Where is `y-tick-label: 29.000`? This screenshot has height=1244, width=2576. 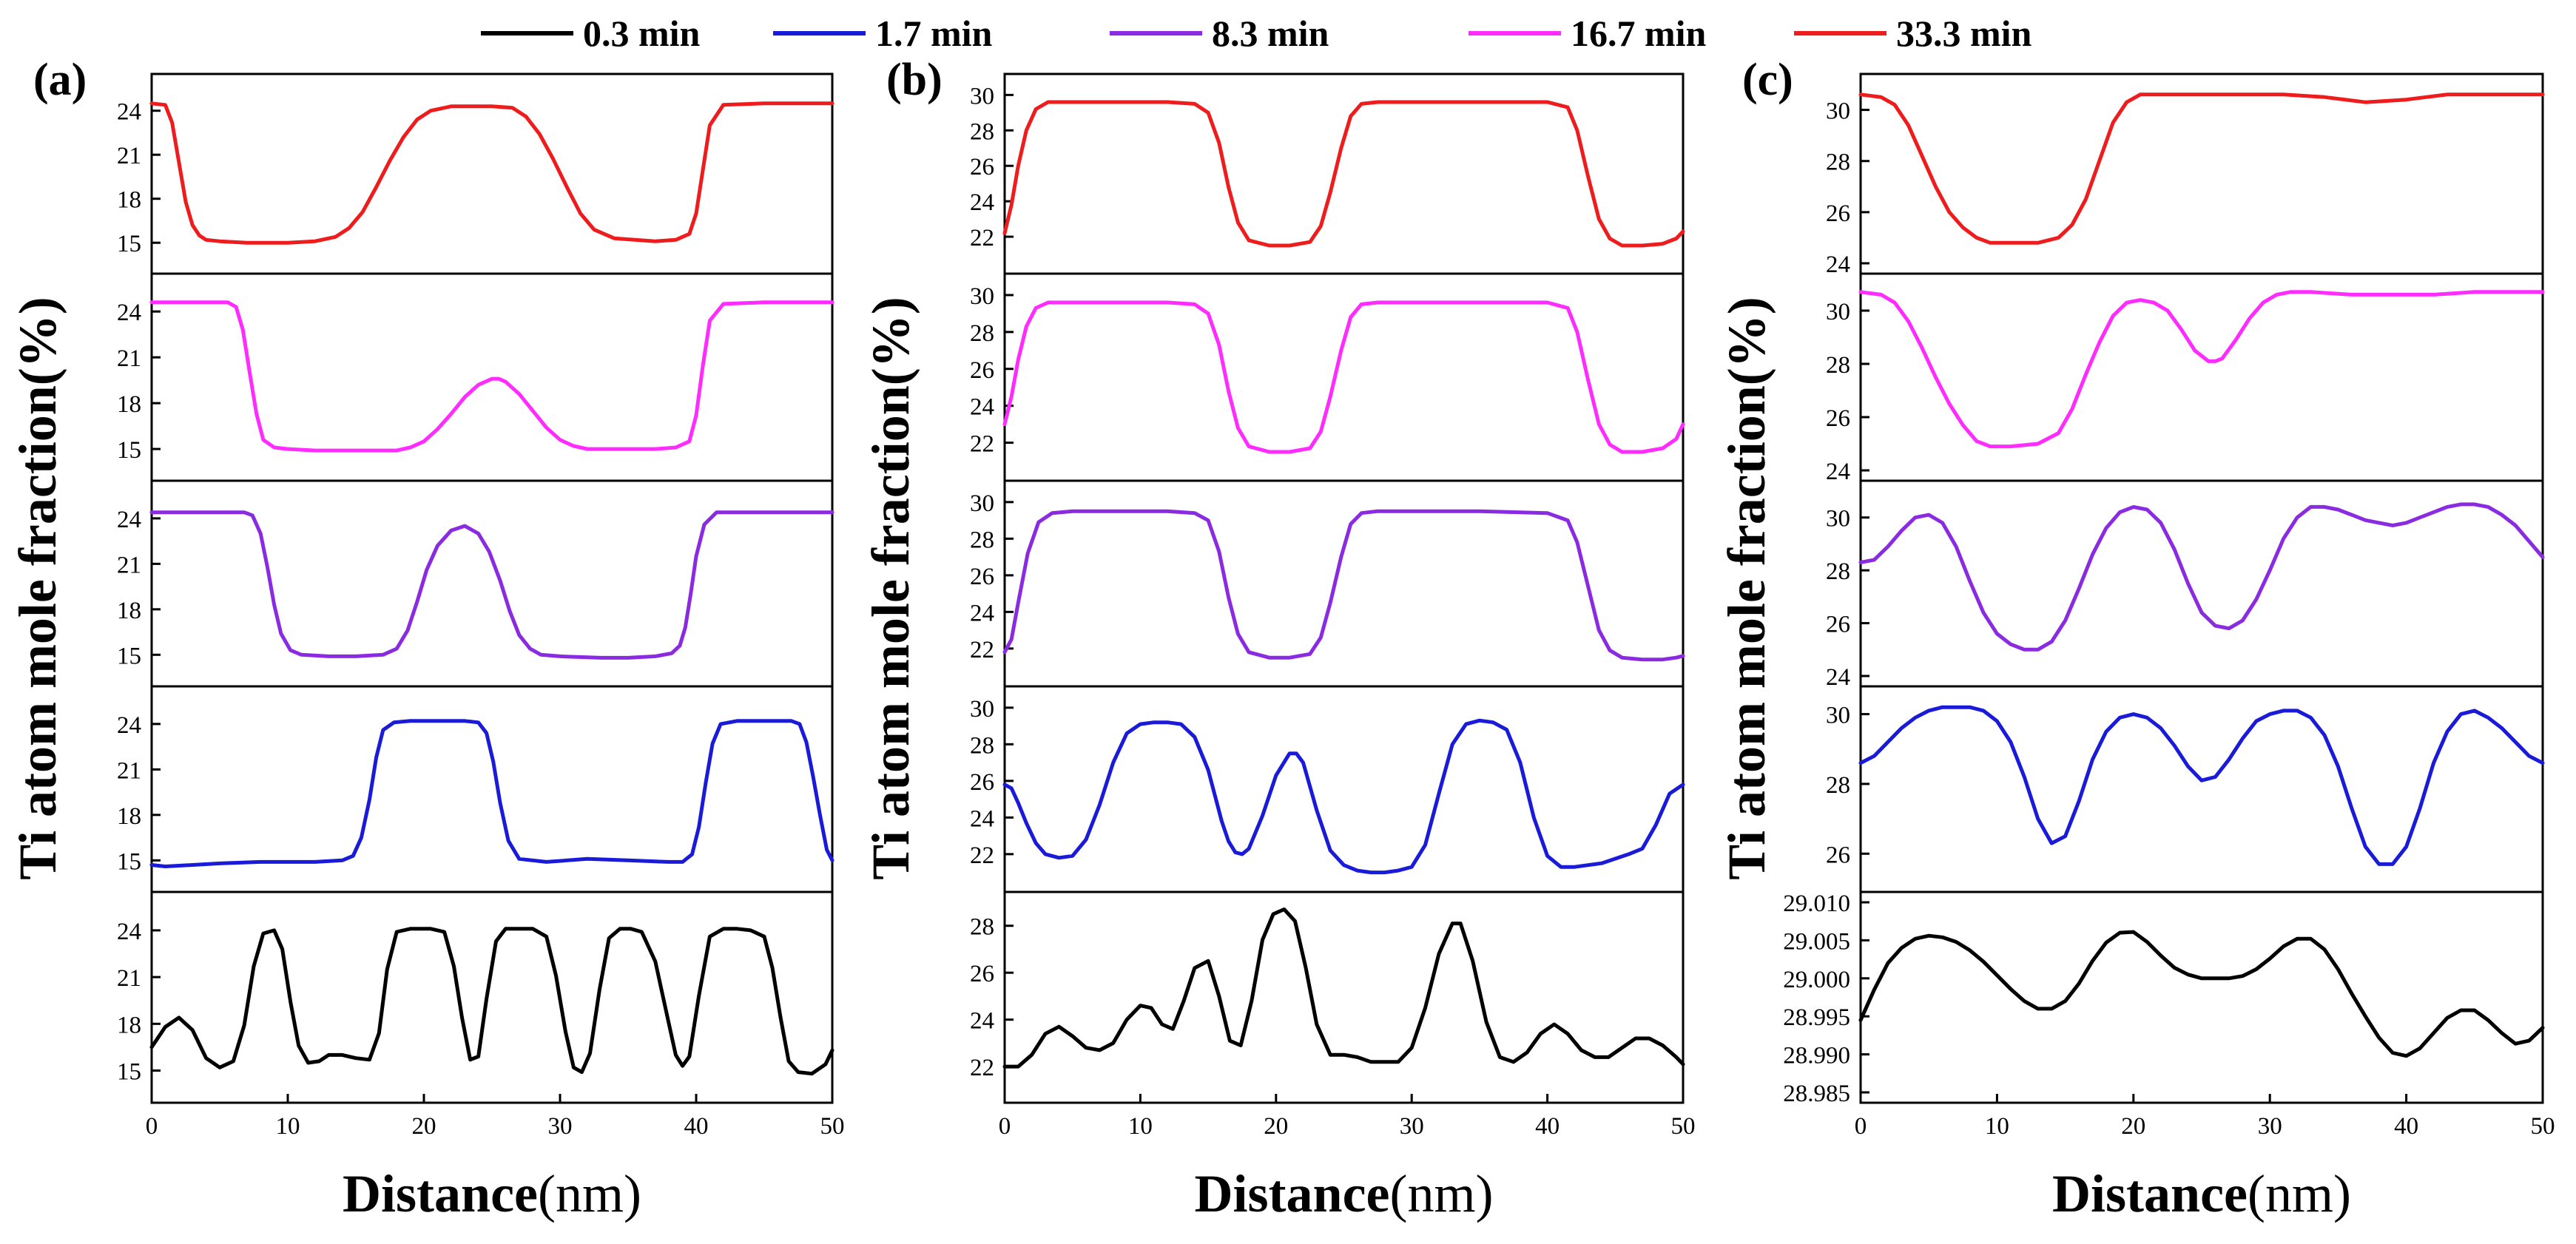 y-tick-label: 29.000 is located at coordinates (1816, 980).